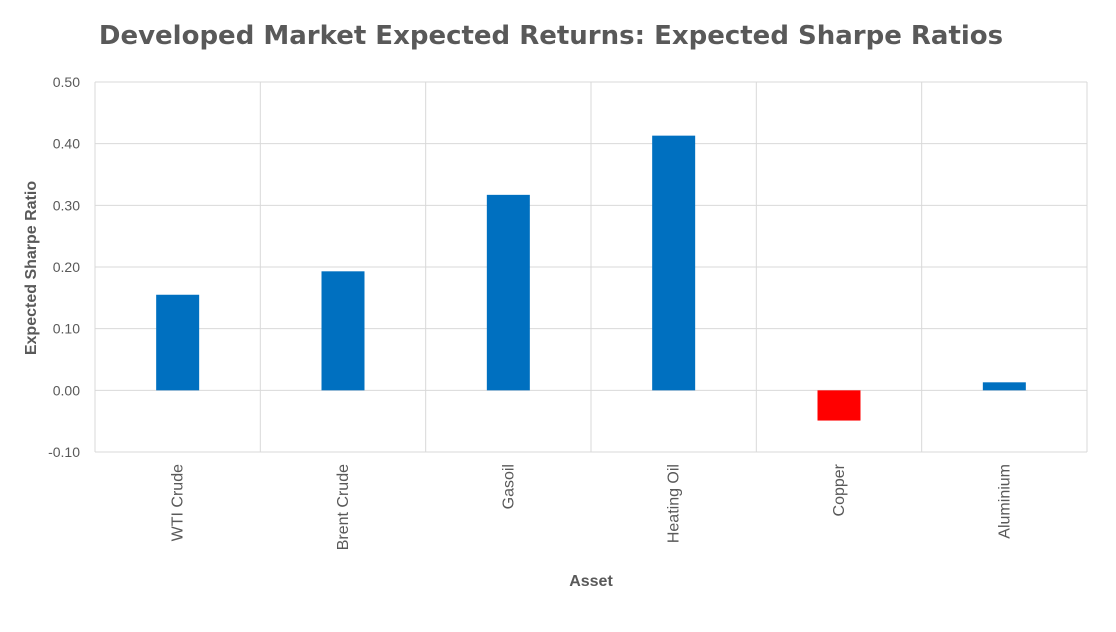 This screenshot has height=632, width=1116. Describe the element at coordinates (31, 268) in the screenshot. I see `y-axis-title: Expected Sharpe Ratio` at that location.